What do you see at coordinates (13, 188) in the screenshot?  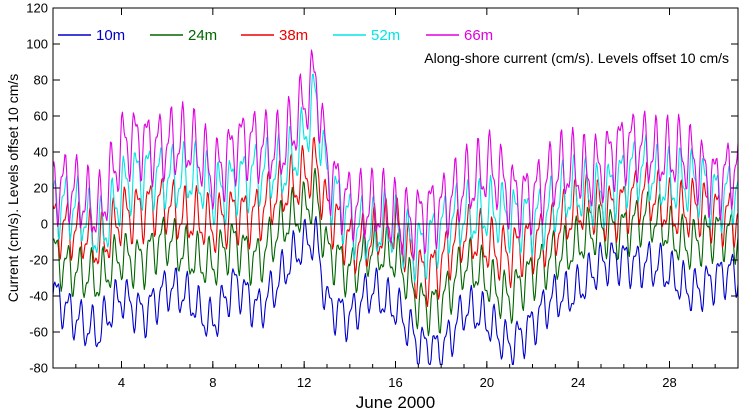 I see `y-axis-title: Current (cm/s). Levels offset 10 cm/s` at bounding box center [13, 188].